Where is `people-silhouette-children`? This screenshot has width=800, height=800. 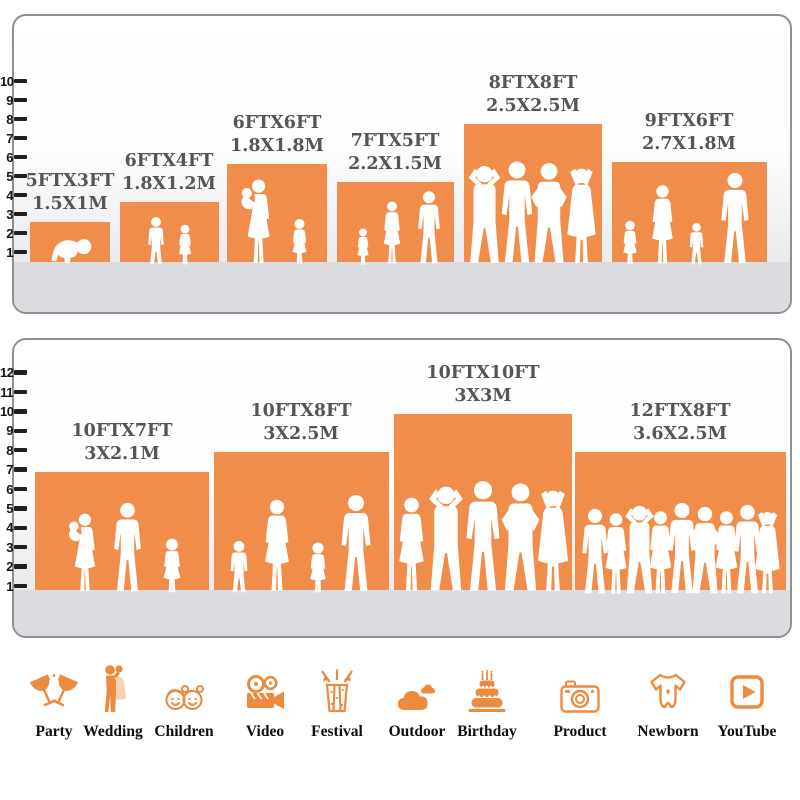
people-silhouette-children is located at coordinates (170, 241).